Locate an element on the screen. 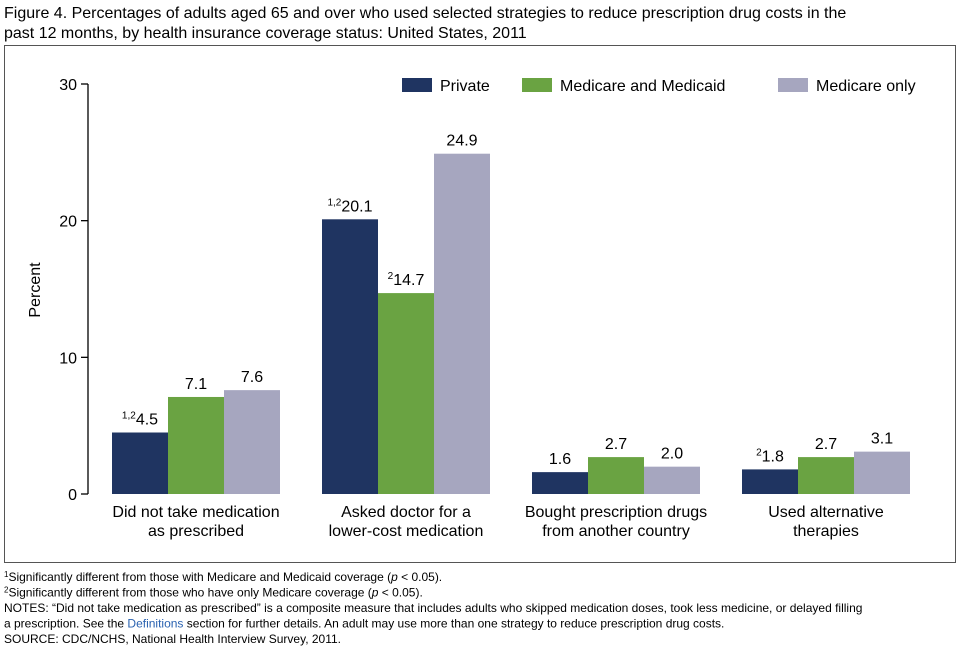  value-label: 1,220.1 is located at coordinates (349, 206).